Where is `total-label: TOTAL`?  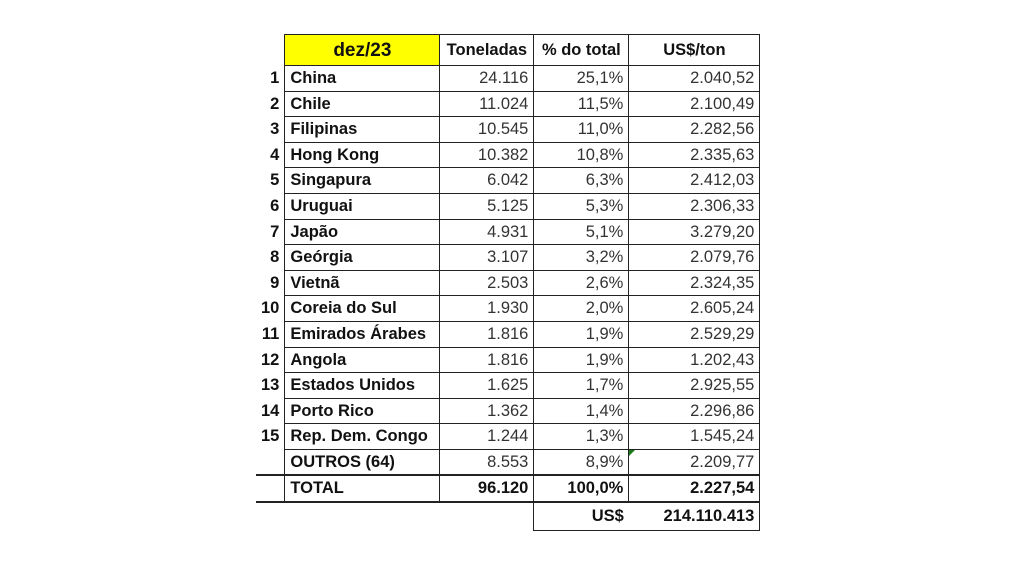 total-label: TOTAL is located at coordinates (362, 488).